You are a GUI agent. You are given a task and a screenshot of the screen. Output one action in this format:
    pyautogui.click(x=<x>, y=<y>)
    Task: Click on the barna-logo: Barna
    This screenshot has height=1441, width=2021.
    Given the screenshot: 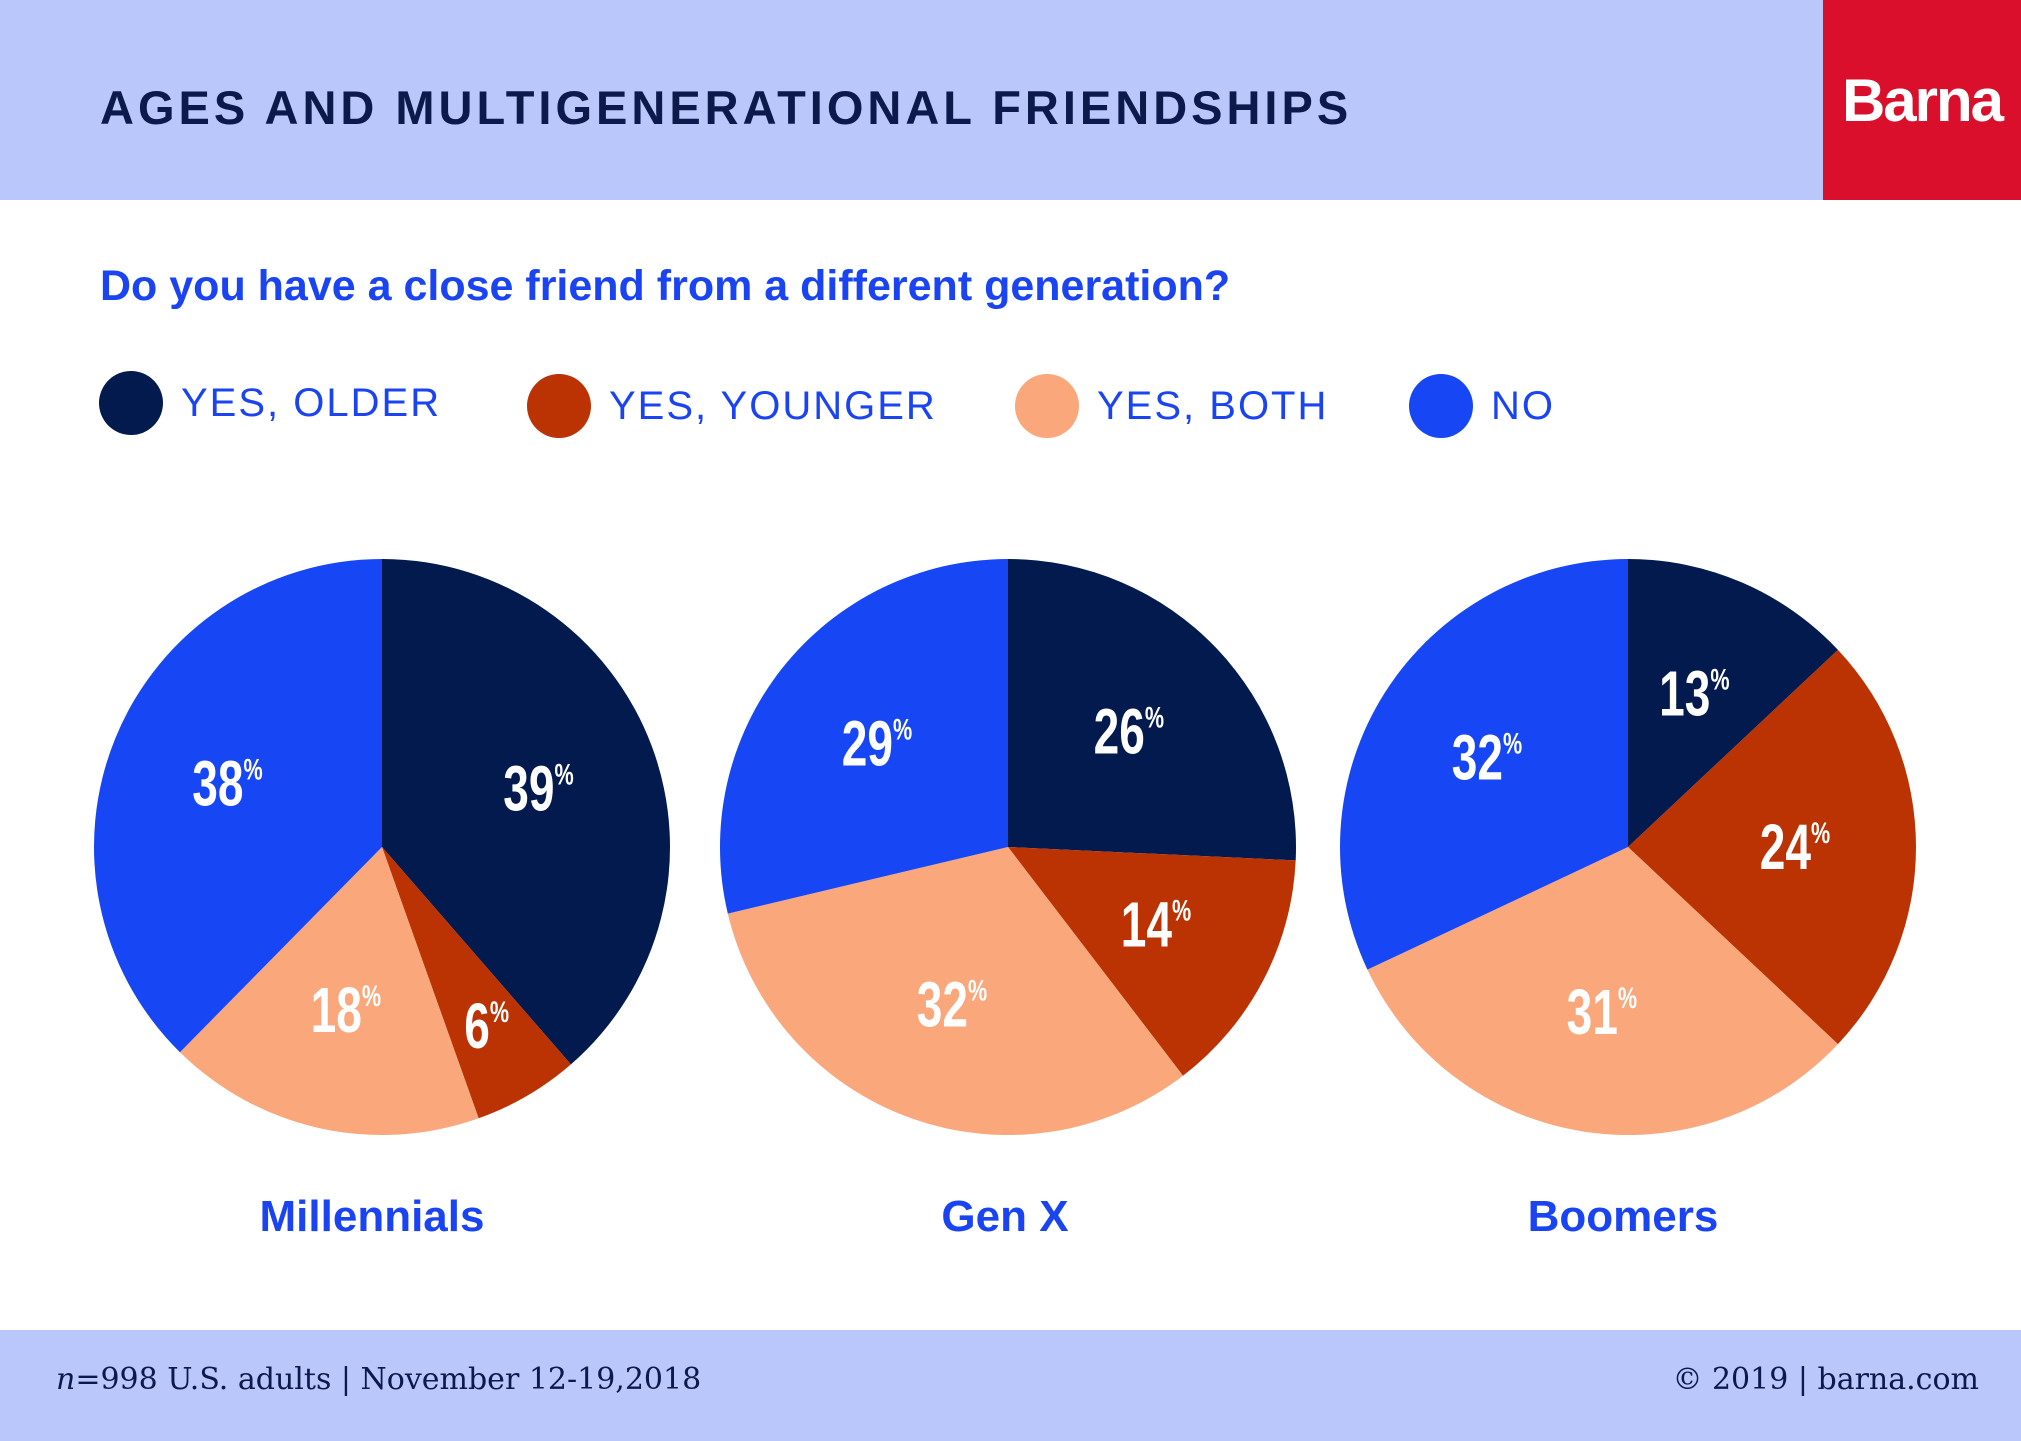 What is the action you would take?
    pyautogui.click(x=1922, y=100)
    